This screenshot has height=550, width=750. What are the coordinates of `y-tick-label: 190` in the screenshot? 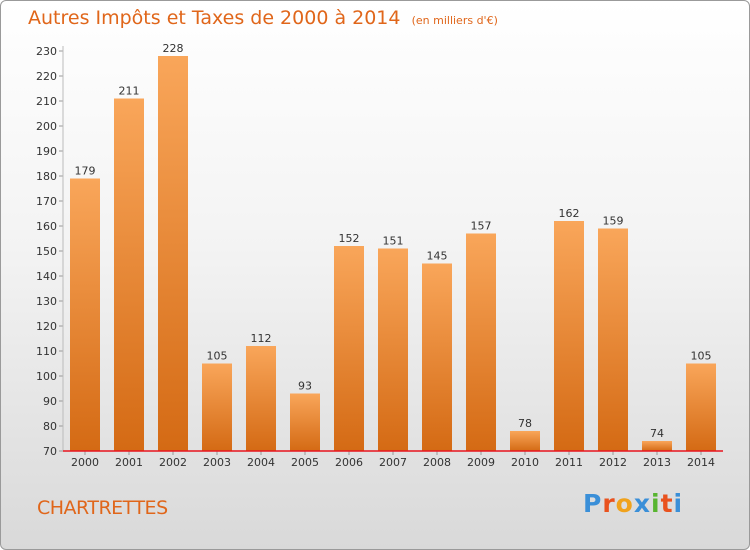 It's located at (46, 151).